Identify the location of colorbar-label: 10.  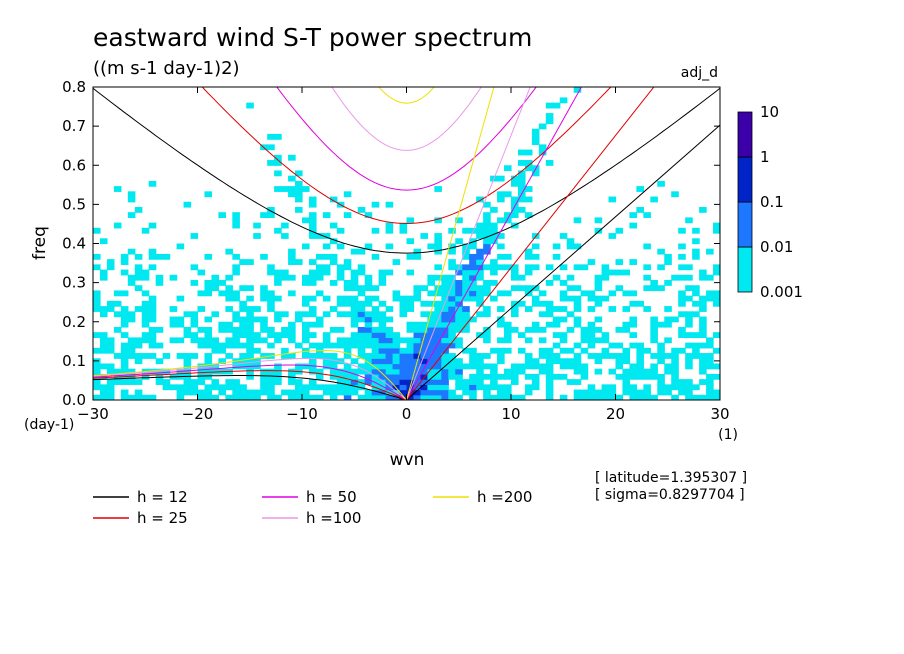
(769, 112).